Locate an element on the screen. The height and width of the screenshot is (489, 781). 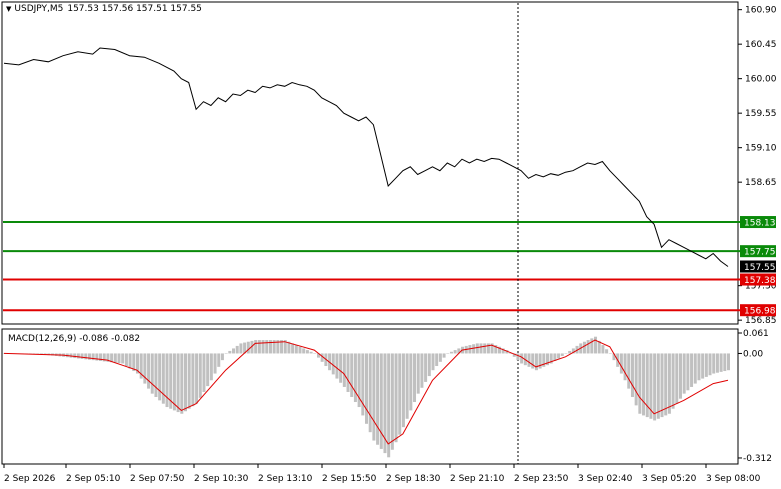
price-tick-label: 160.00 is located at coordinates (761, 80).